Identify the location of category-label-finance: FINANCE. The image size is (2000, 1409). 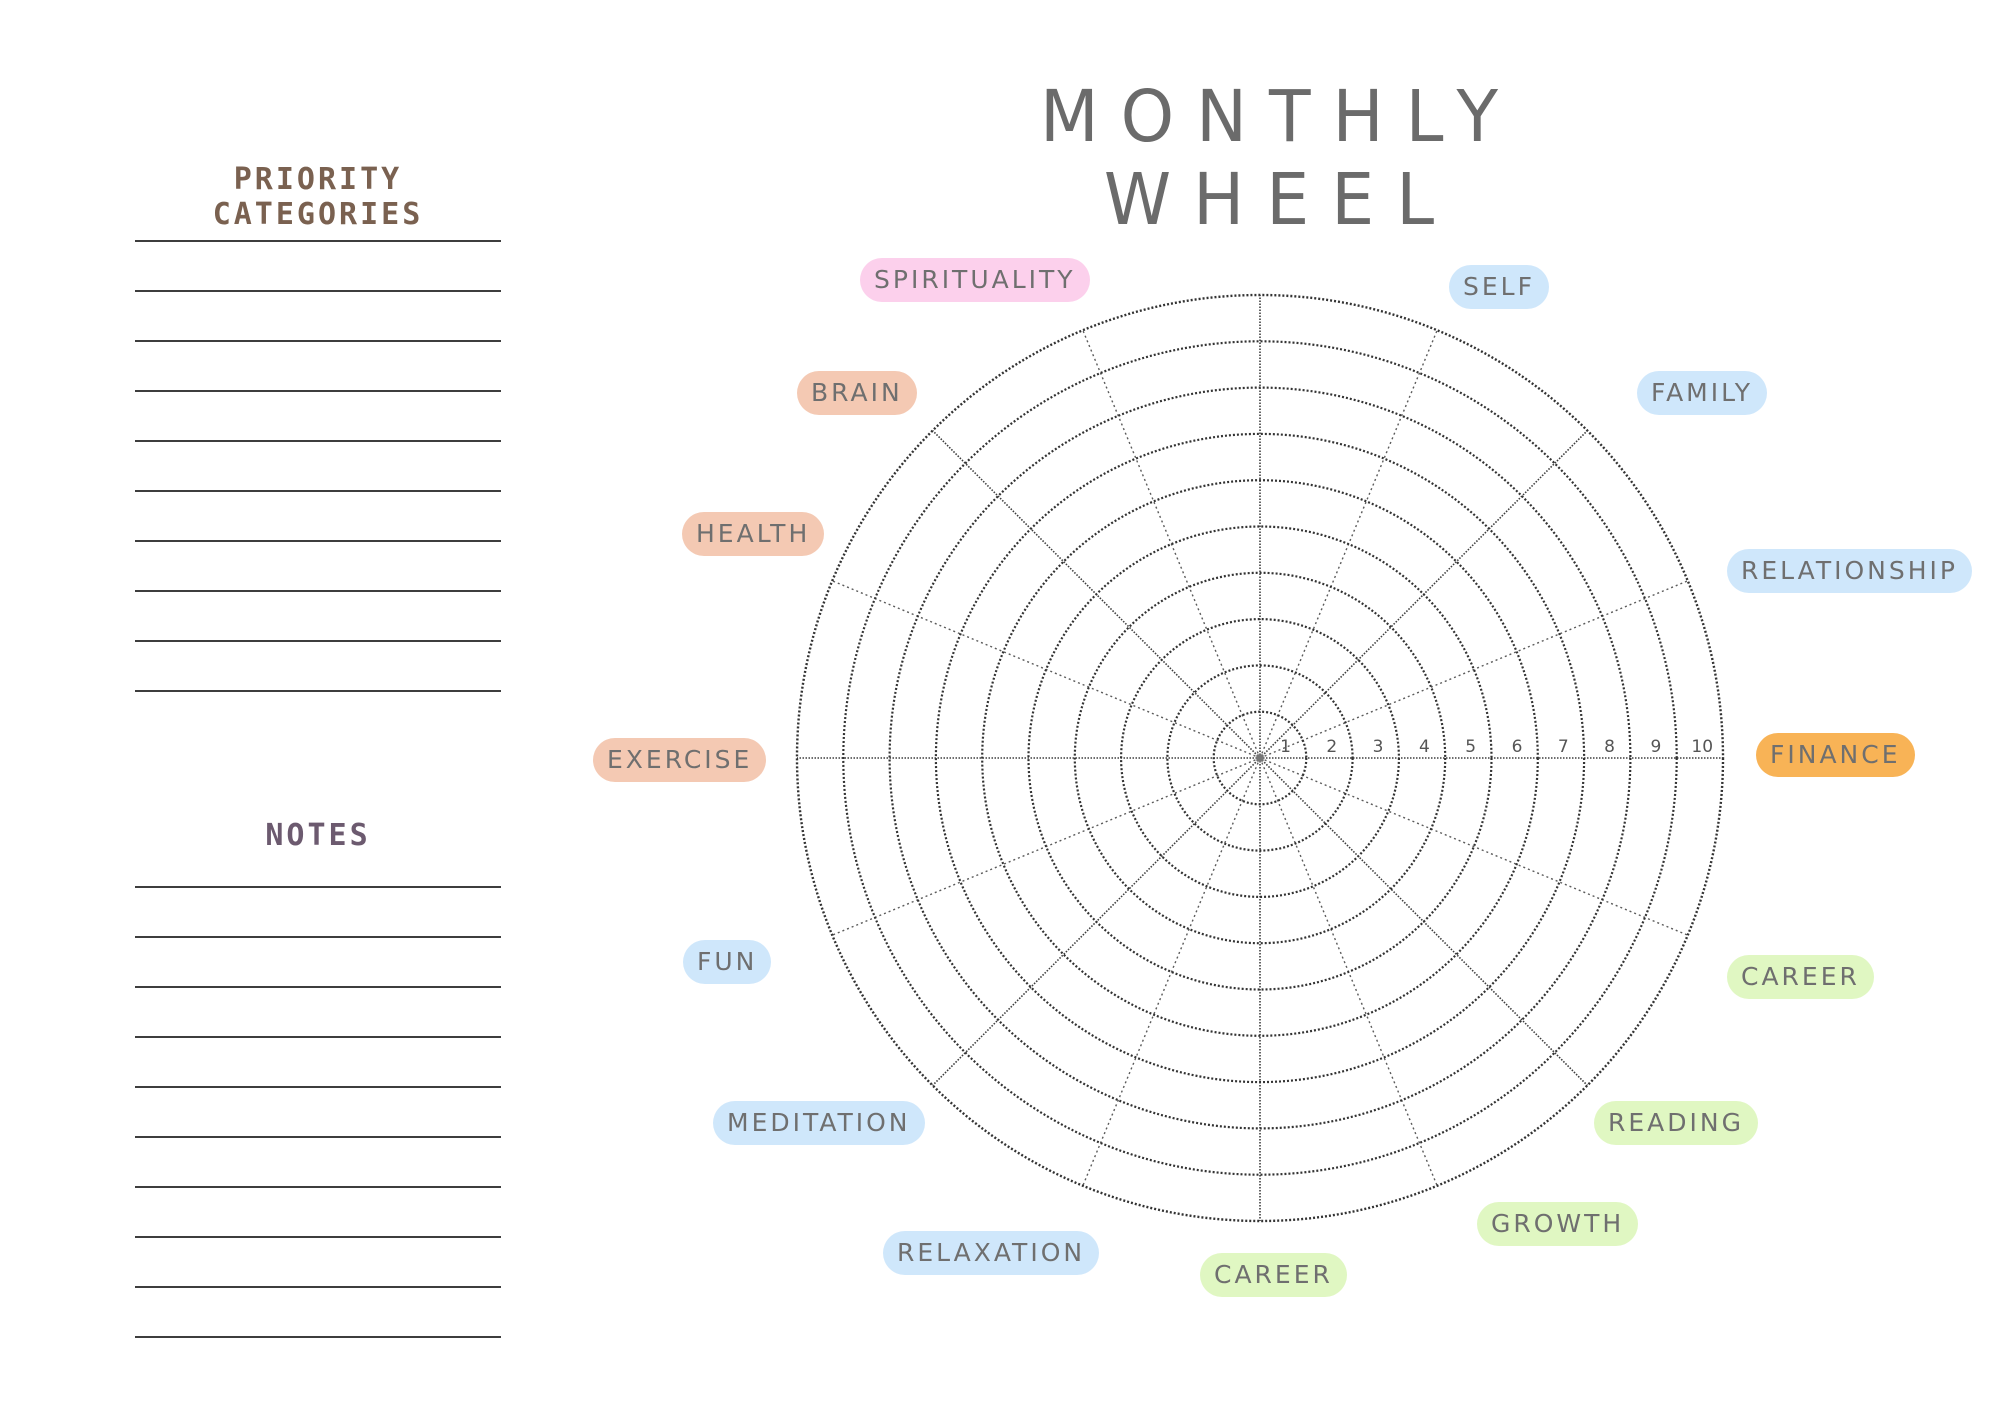
(1835, 755).